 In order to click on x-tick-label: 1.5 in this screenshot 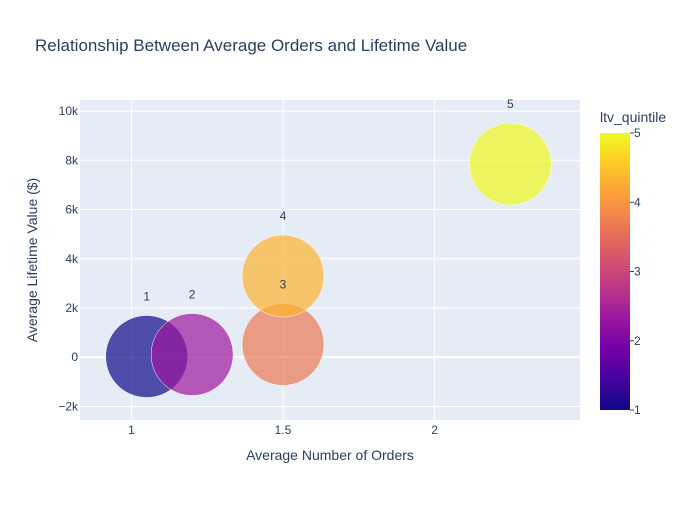, I will do `click(283, 430)`.